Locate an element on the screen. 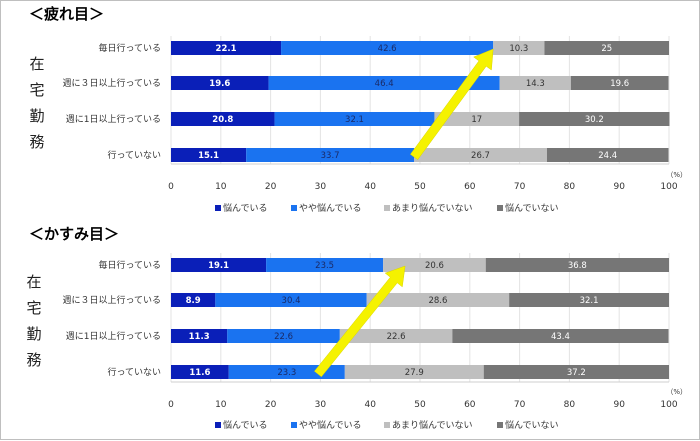  data-label: 19.1 is located at coordinates (218, 266).